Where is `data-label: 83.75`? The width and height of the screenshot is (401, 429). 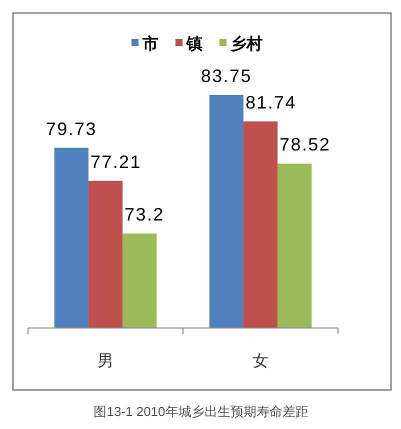 data-label: 83.75 is located at coordinates (226, 76).